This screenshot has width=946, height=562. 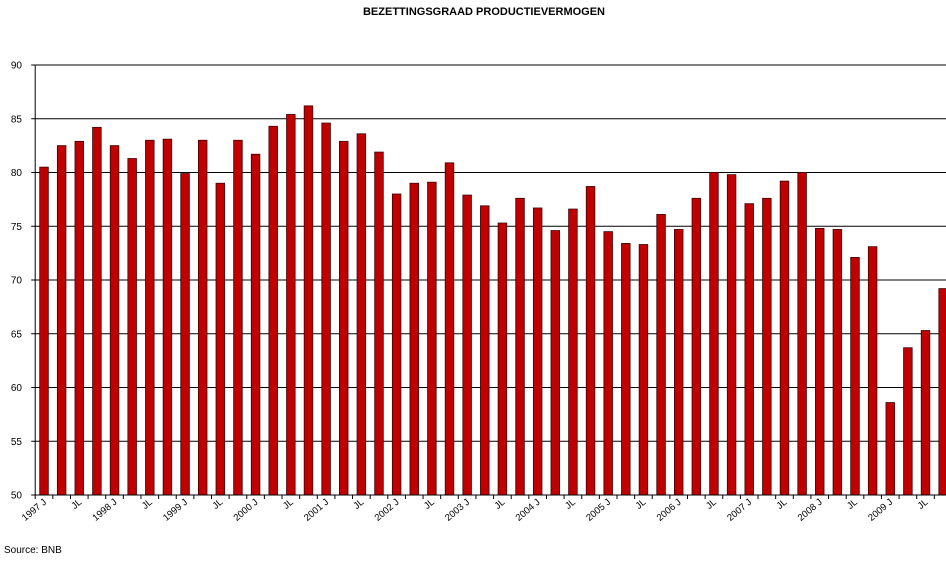 I want to click on x-tick-label: 1998 J, so click(x=105, y=510).